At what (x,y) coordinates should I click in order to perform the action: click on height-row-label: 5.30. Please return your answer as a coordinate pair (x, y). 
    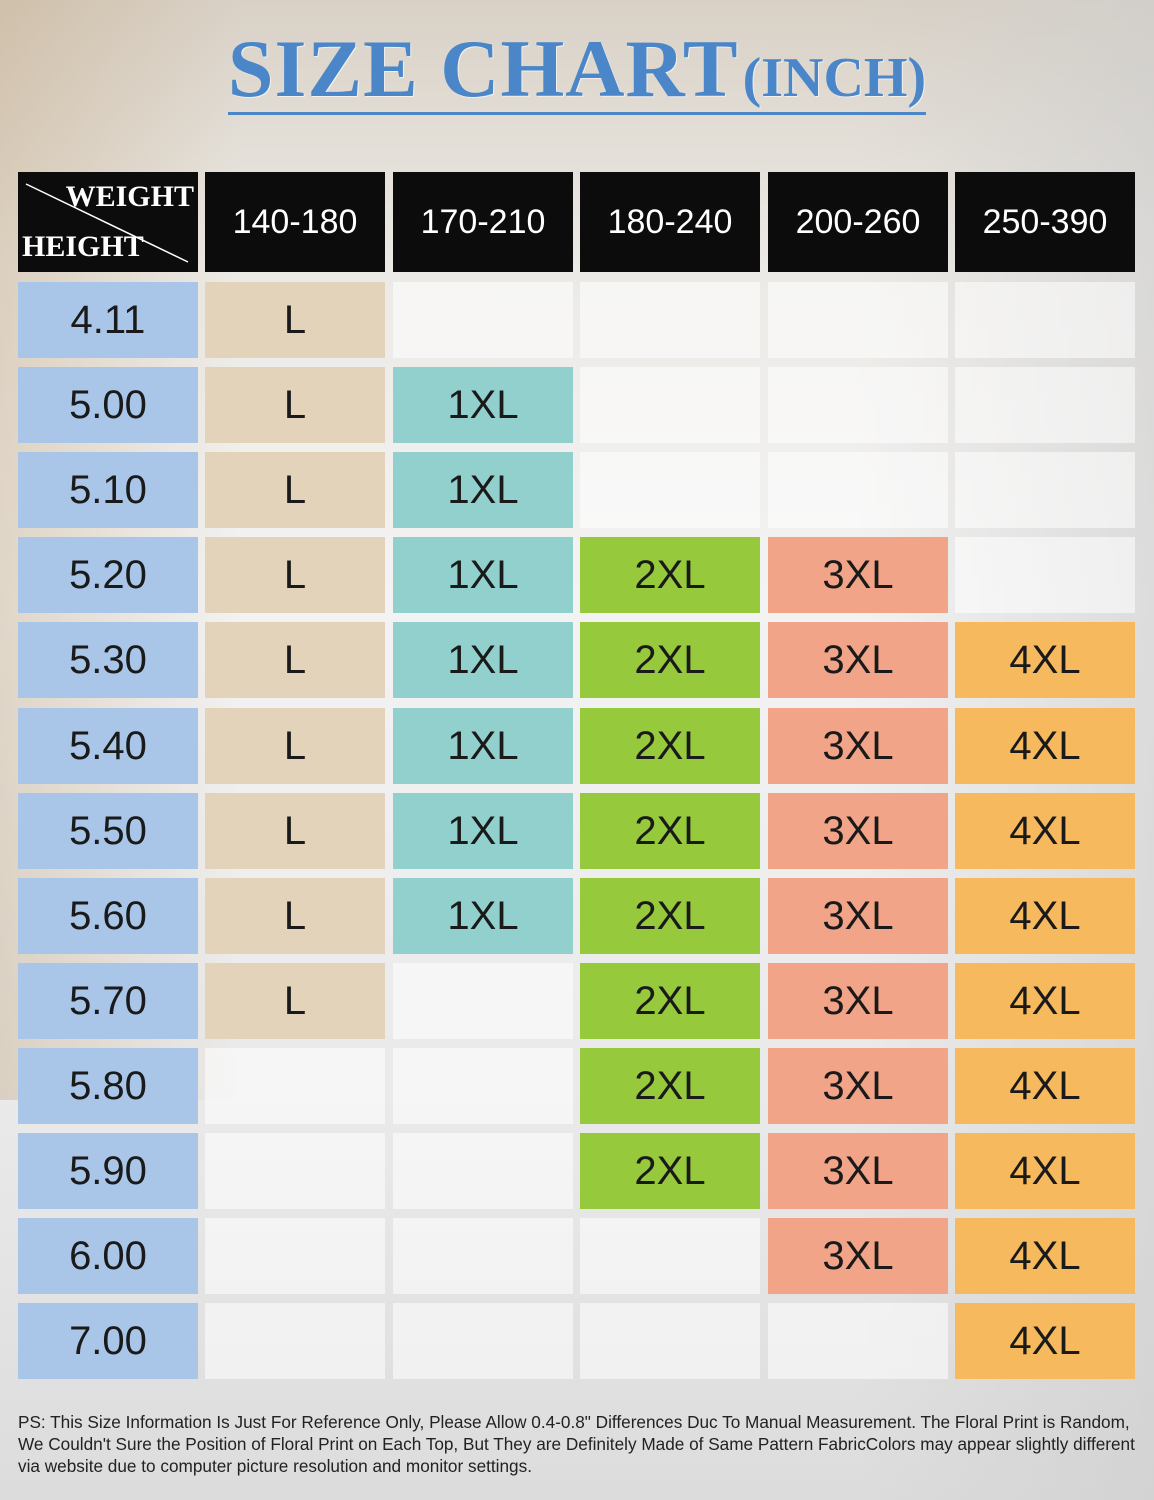
    Looking at the image, I should click on (108, 660).